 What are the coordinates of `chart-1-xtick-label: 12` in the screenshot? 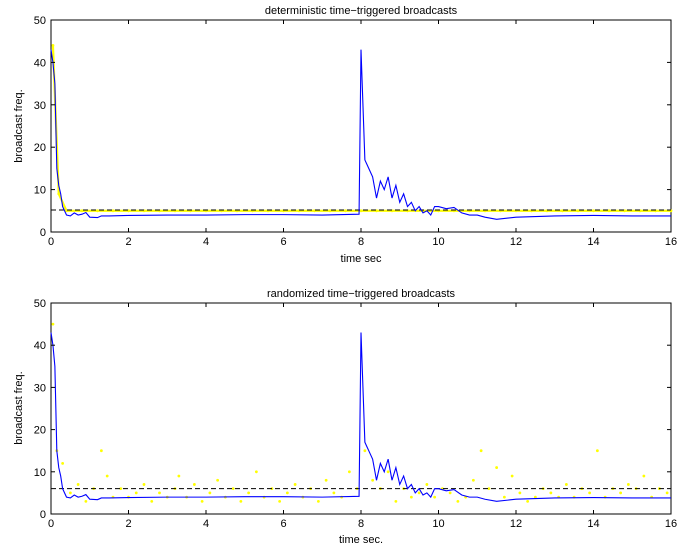 It's located at (516, 242).